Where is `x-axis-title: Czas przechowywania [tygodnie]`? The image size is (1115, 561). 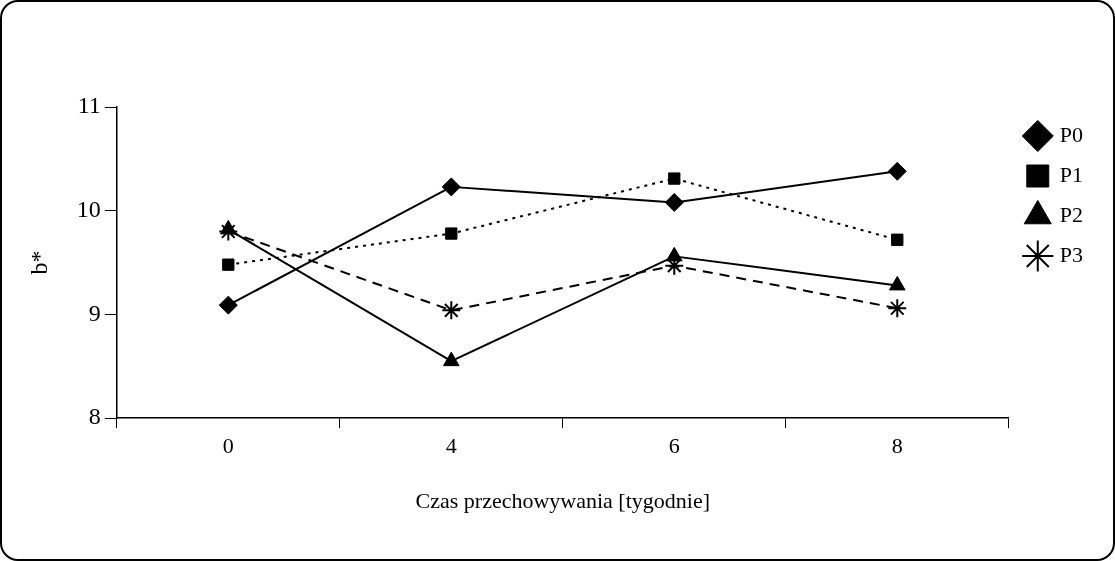
x-axis-title: Czas przechowywania [tygodnie] is located at coordinates (563, 500).